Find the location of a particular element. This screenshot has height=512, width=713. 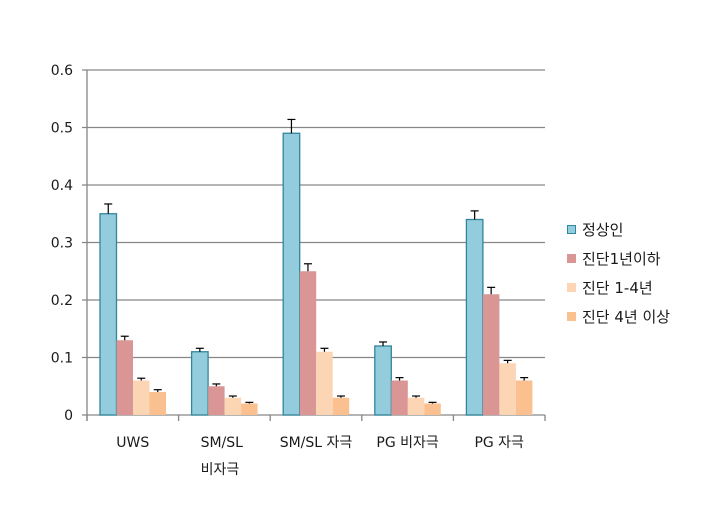

x-axis-labels: UWS SM/SL 비자극 SM/SL 자극 PG 비자극 PG 자극 is located at coordinates (320, 456).